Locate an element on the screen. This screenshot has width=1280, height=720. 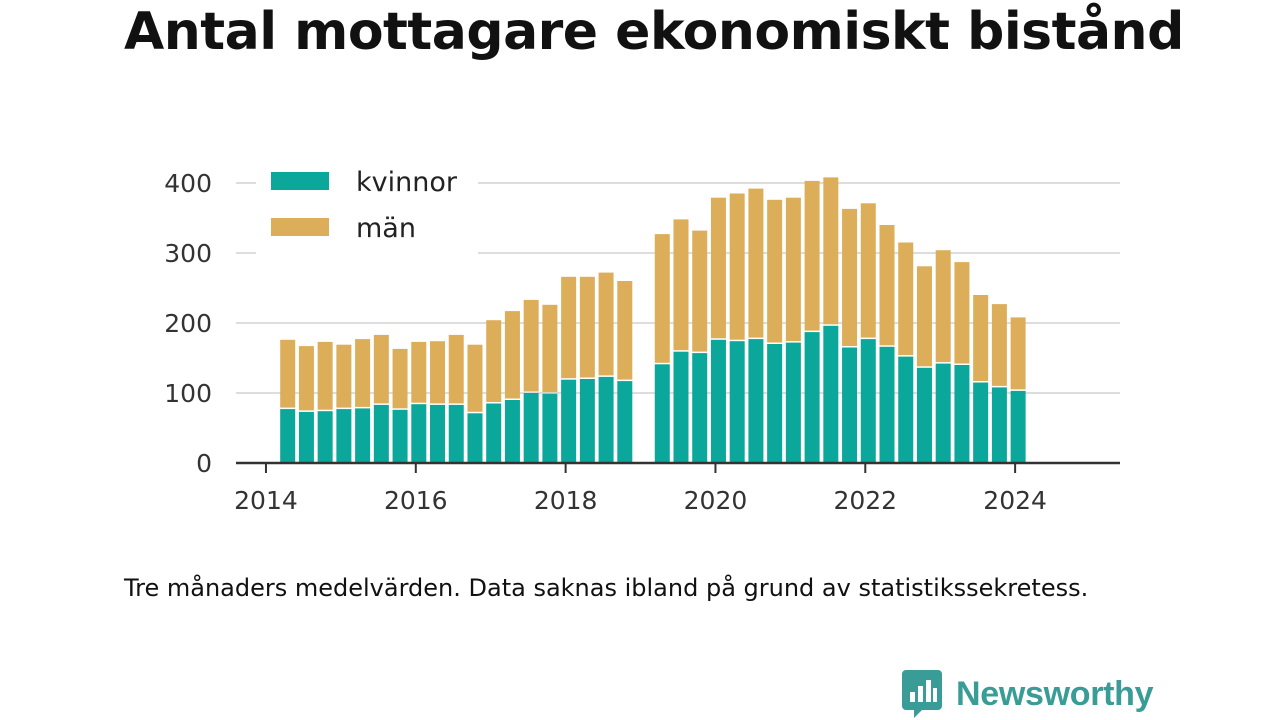
y-axis-ticks: 0 100 200 300 400 is located at coordinates (188, 323).